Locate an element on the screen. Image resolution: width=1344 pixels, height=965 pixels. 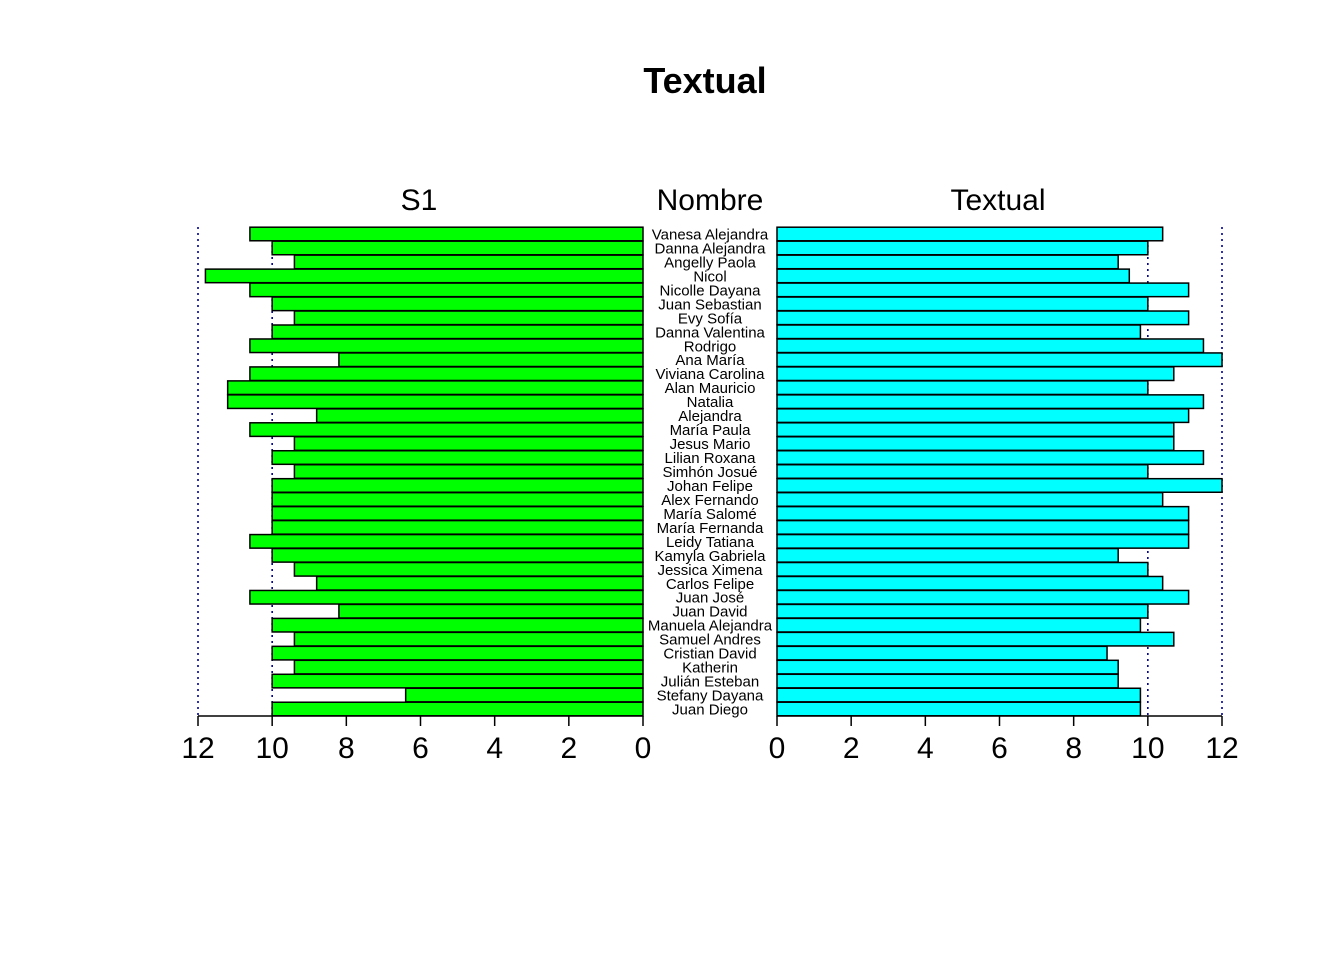
category-label: Kamyla Gabriela is located at coordinates (711, 556).